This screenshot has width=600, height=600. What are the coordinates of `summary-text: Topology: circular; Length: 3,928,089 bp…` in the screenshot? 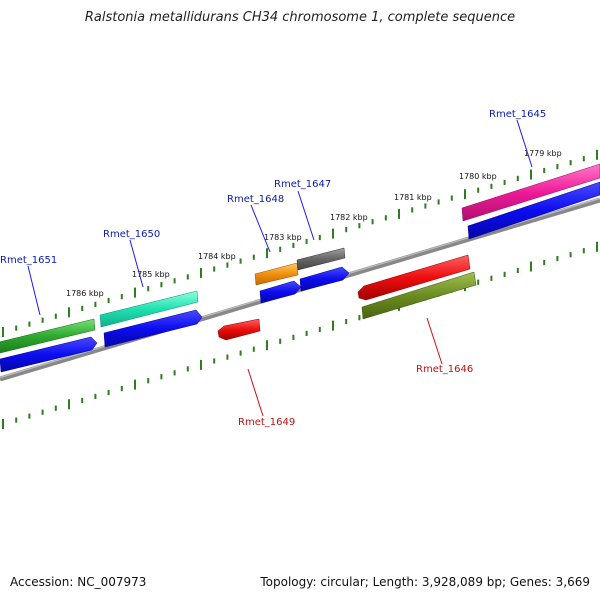 It's located at (425, 582).